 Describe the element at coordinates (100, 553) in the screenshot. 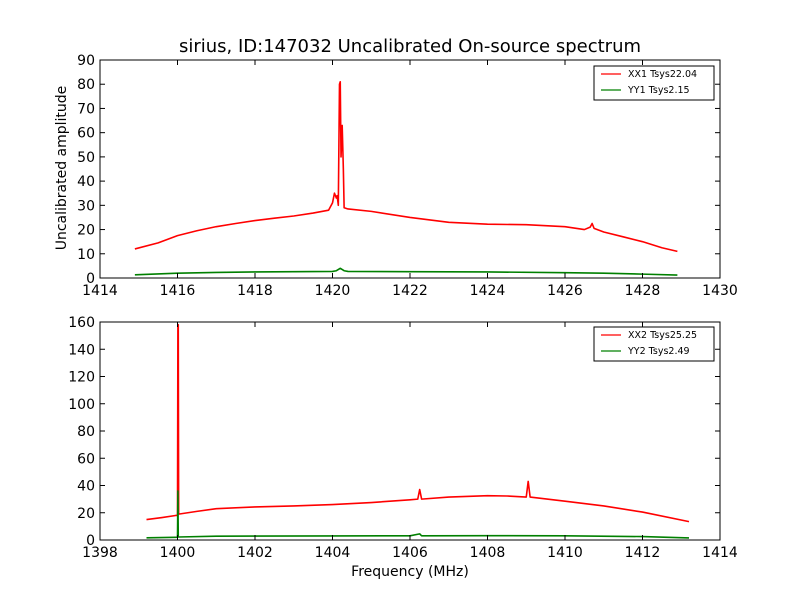

I see `x-tick-label: 1398` at that location.